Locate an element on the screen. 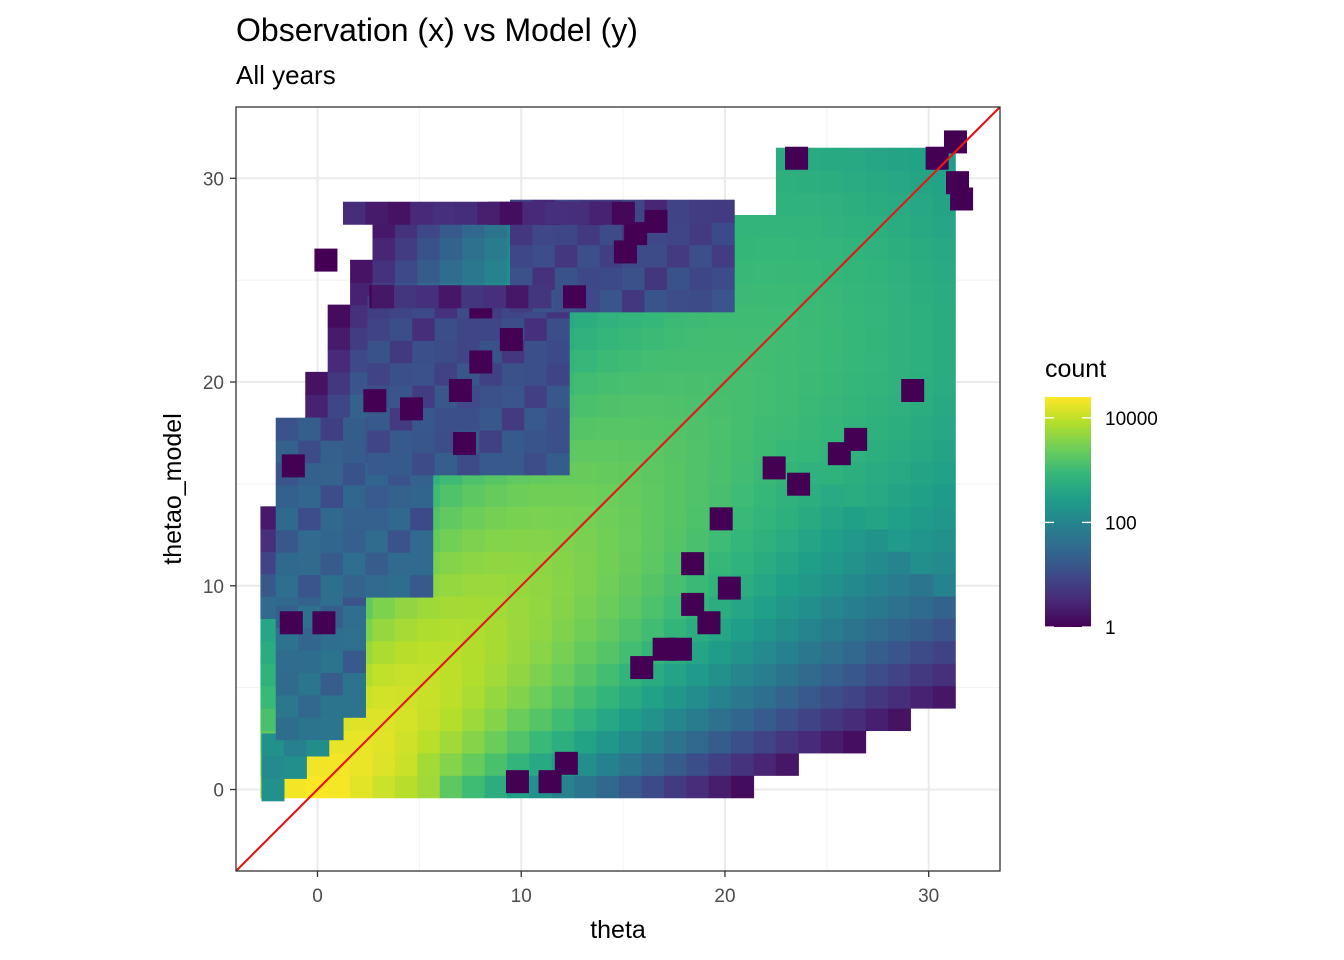  x-axis: 0 10 20 30 is located at coordinates (625, 889).